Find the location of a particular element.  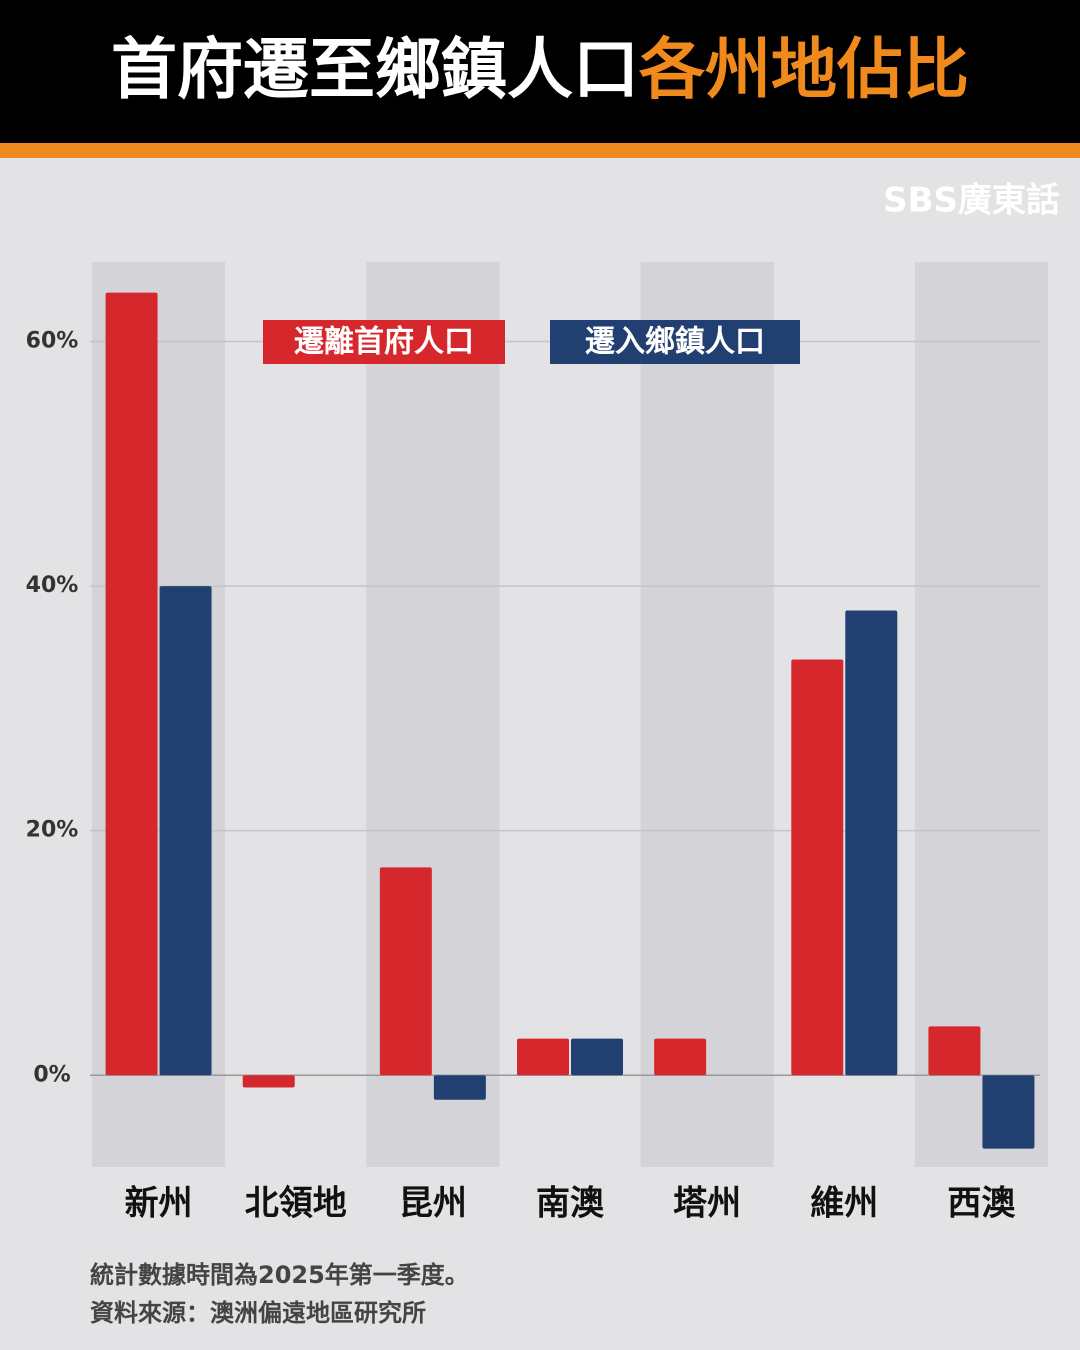

title: 首府遷至鄉鎮人口各州地佔比 is located at coordinates (540, 69).